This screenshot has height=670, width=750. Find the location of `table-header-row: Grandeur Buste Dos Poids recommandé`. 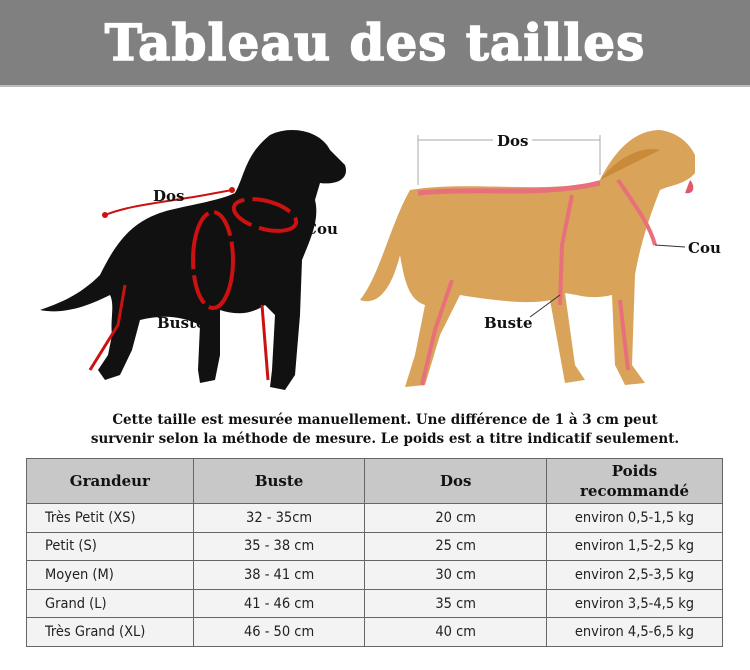

table-header-row: Grandeur Buste Dos Poids recommandé is located at coordinates (375, 481).